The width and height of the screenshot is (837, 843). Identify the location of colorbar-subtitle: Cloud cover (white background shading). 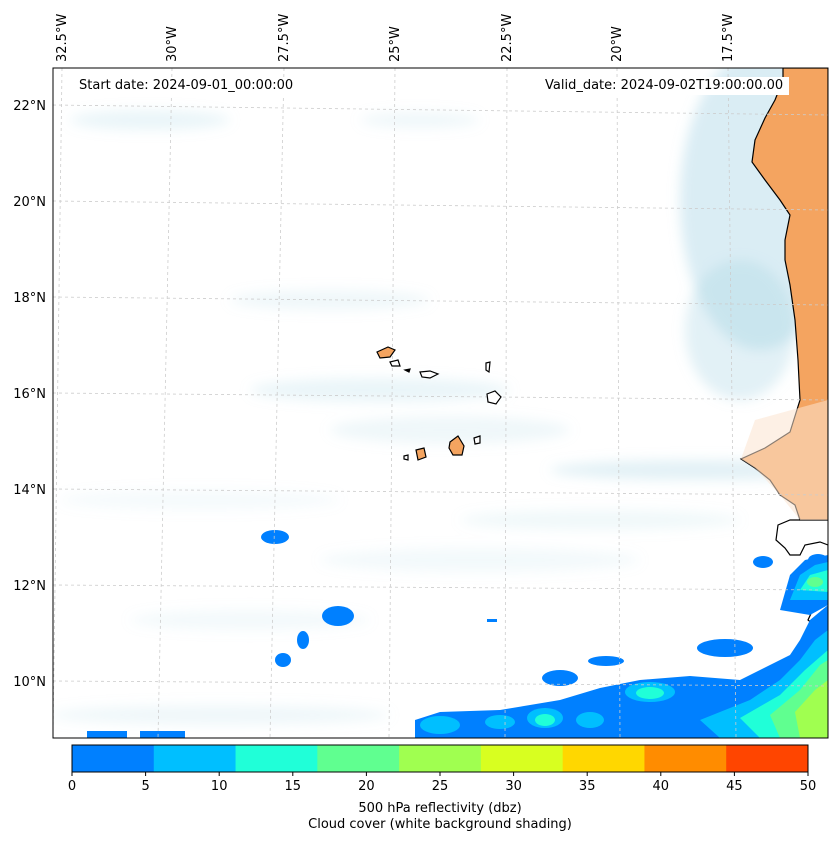
(440, 824).